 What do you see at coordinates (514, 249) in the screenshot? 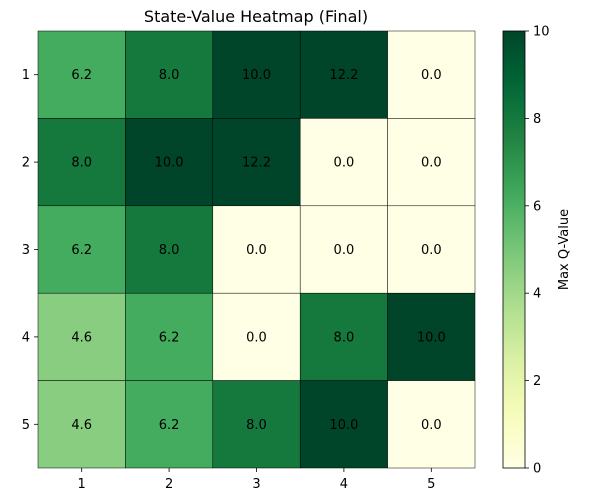
I see `colorbar-gradient` at bounding box center [514, 249].